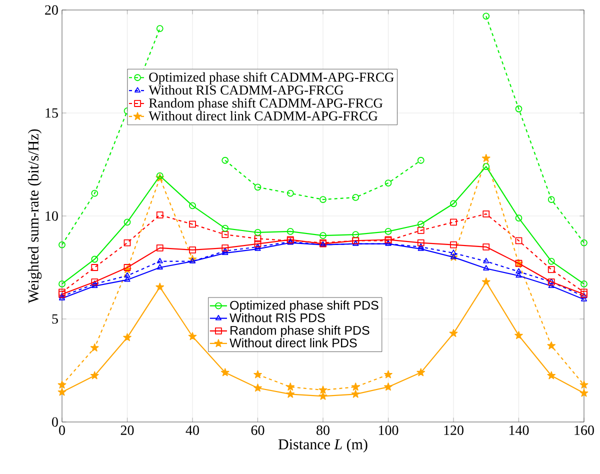 The height and width of the screenshot is (474, 600). I want to click on x-tick-label: 120, so click(454, 430).